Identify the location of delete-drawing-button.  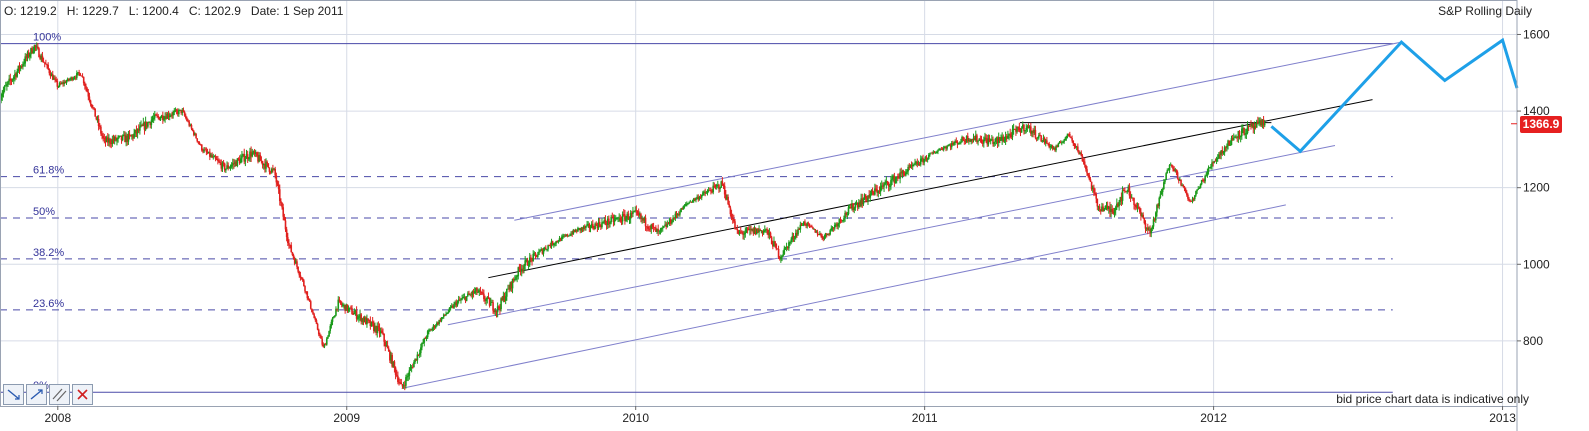
(82, 394).